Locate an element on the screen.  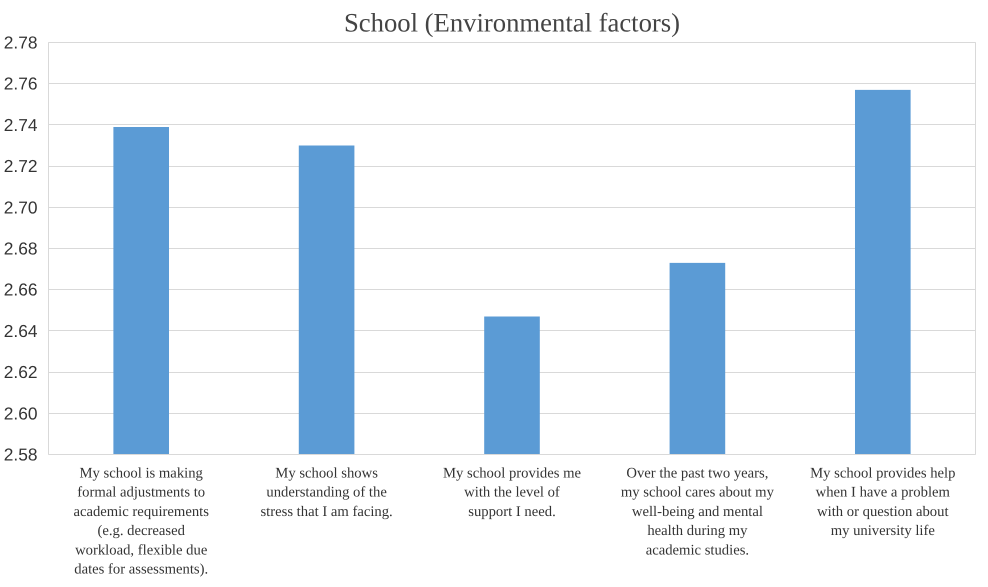
y-tick-label: 2.74 is located at coordinates (21, 124).